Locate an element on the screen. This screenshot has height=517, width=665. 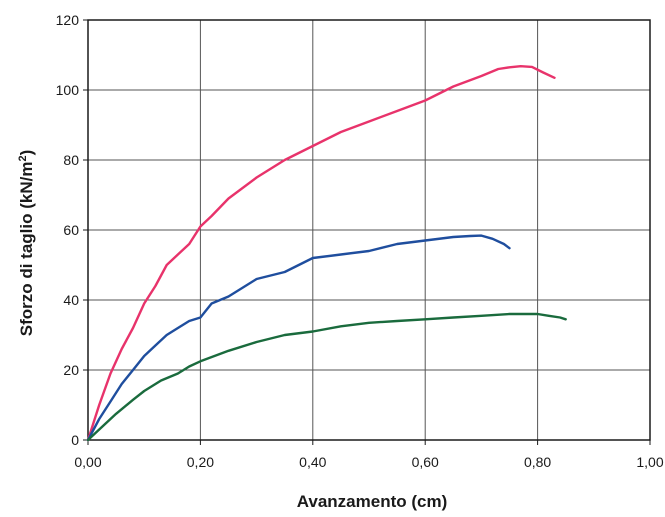
x-tick-label: 0,00 is located at coordinates (87, 462).